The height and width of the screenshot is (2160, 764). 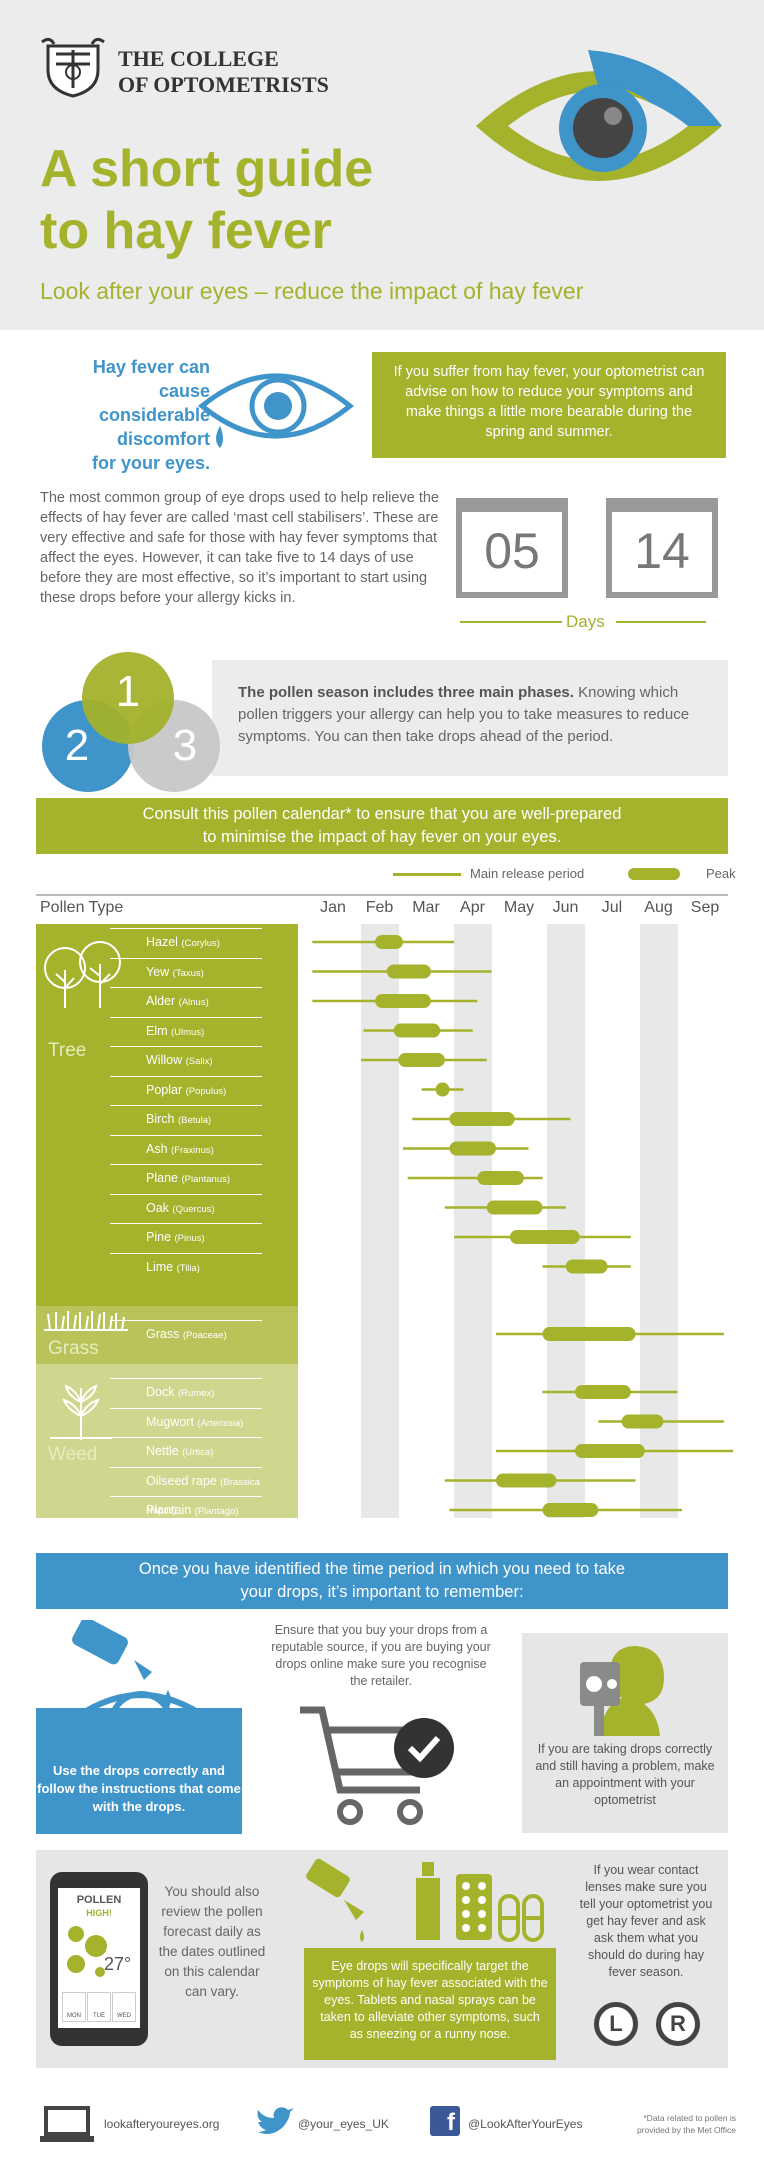 What do you see at coordinates (223, 84) in the screenshot?
I see `logo-line-2: OF OPTOMETRISTS` at bounding box center [223, 84].